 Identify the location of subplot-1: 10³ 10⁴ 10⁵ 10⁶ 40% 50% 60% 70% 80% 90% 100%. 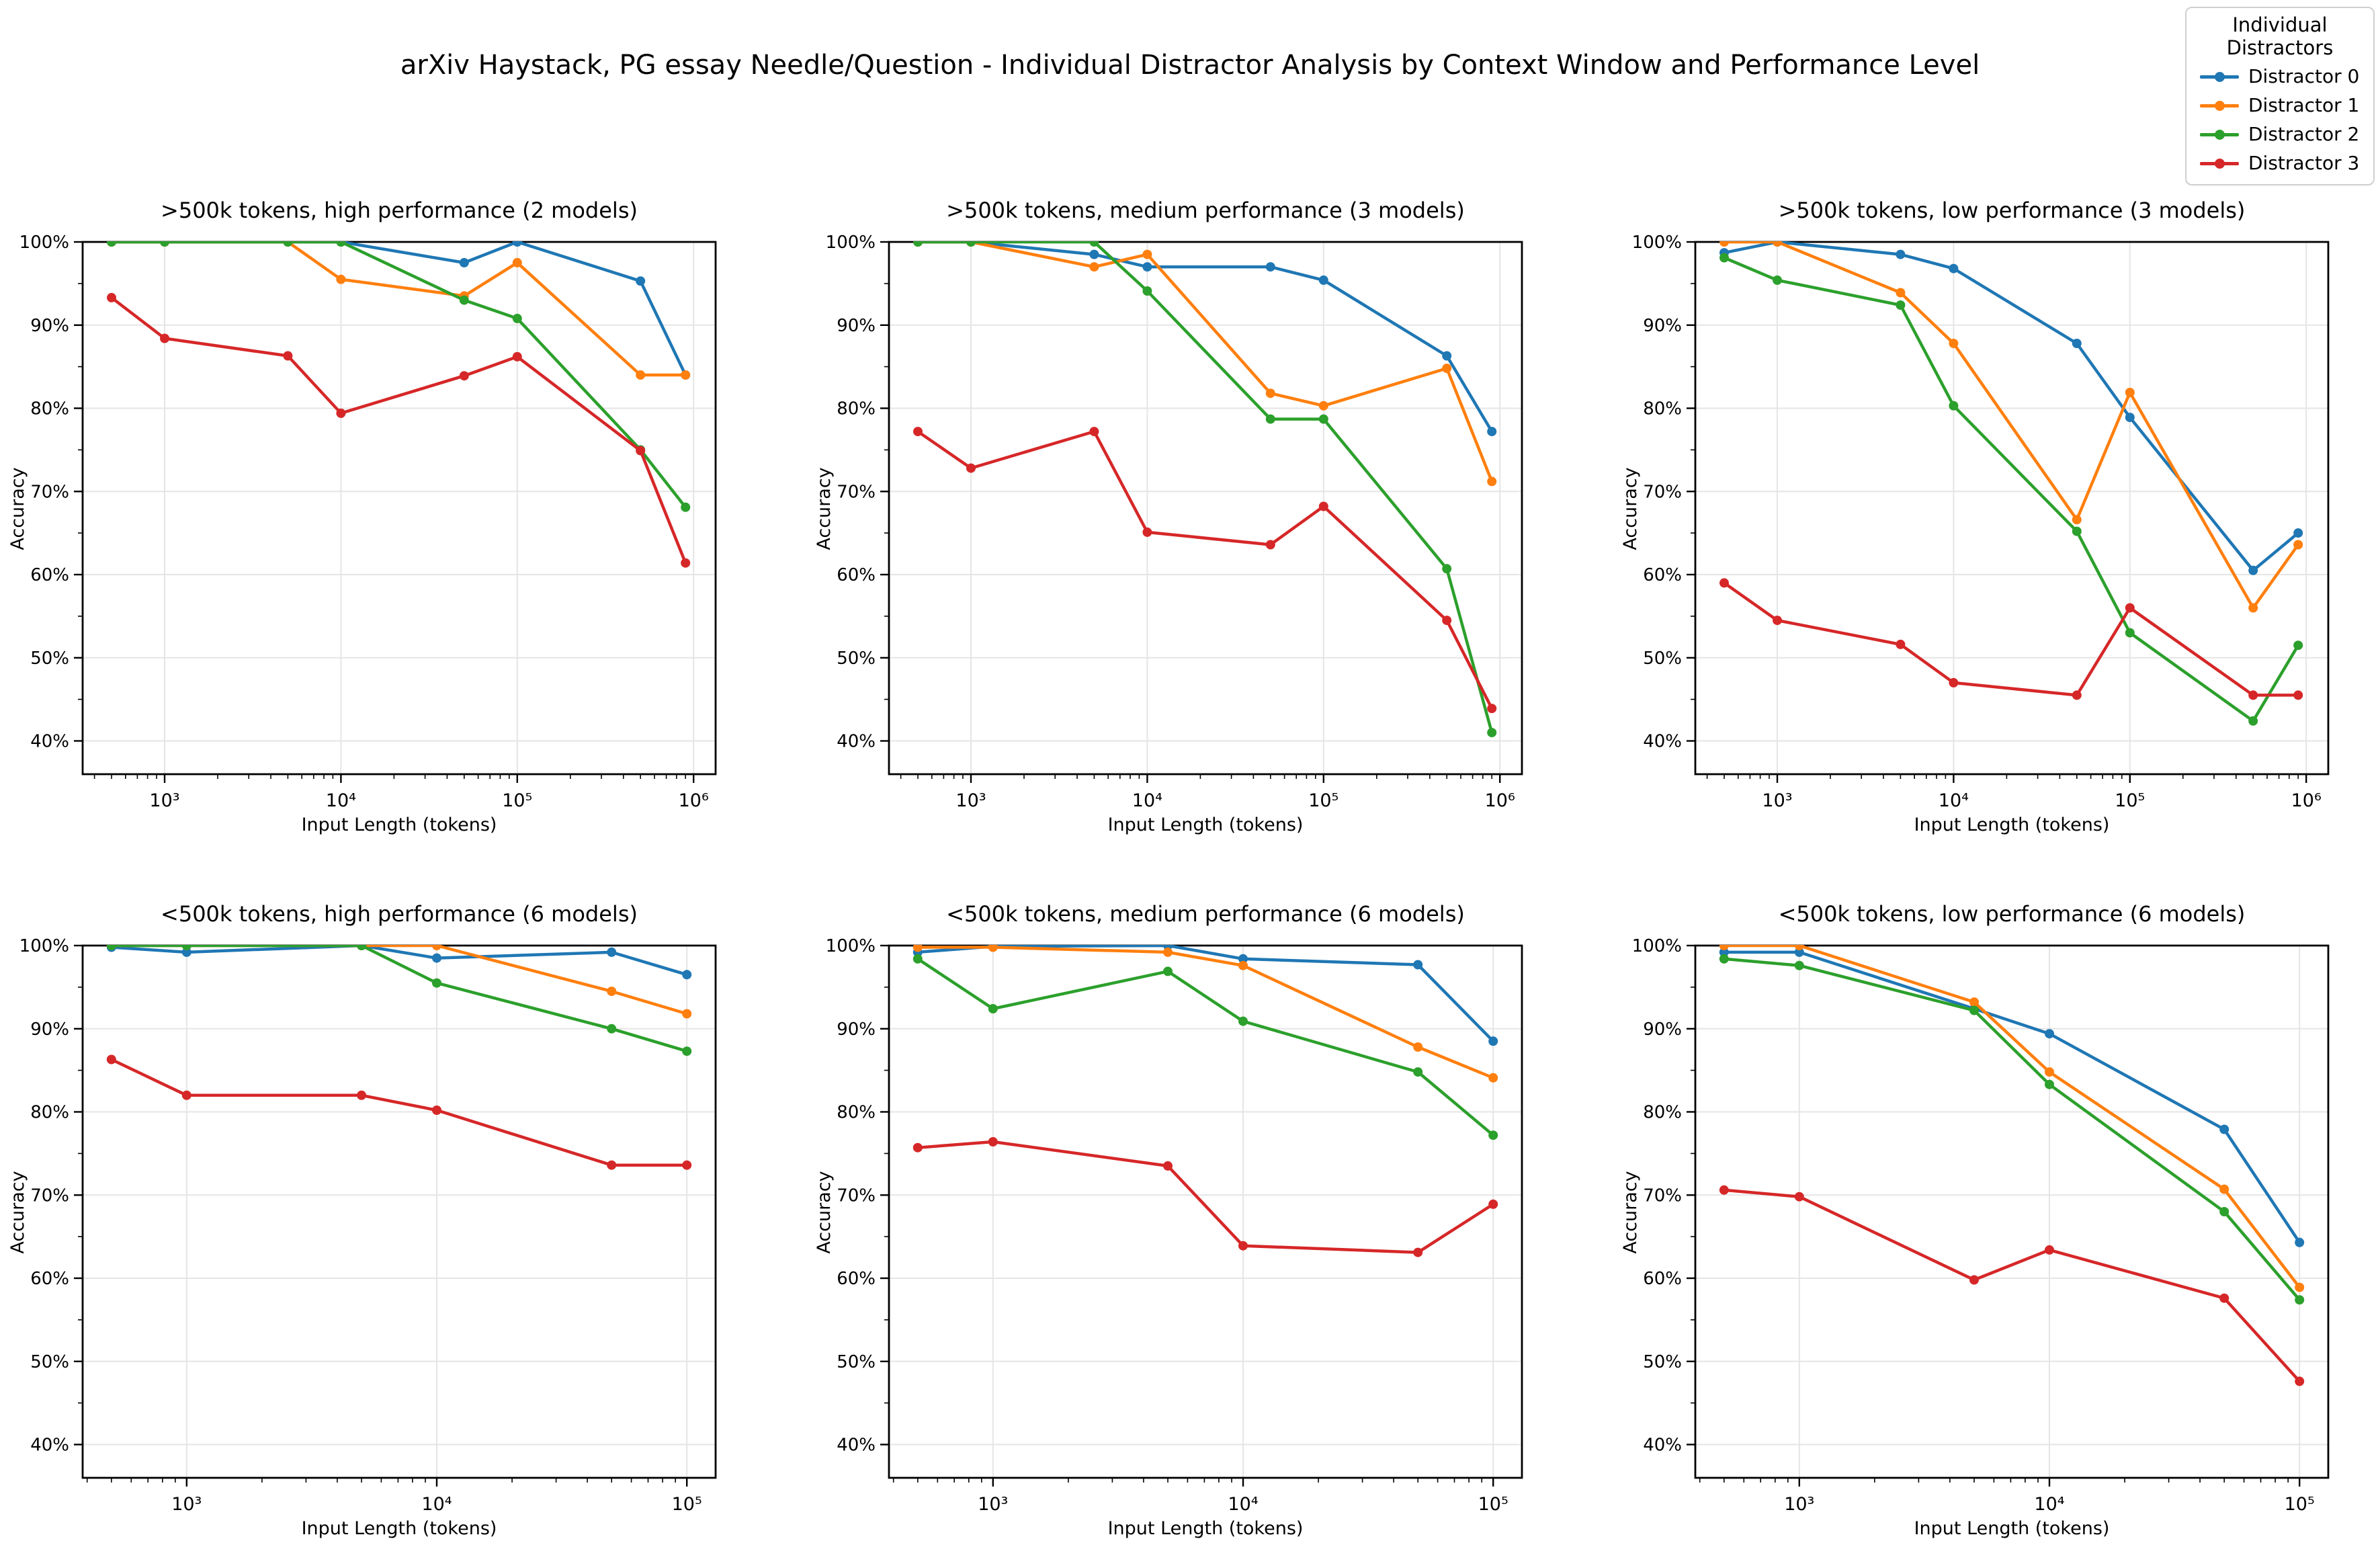
(1174, 522).